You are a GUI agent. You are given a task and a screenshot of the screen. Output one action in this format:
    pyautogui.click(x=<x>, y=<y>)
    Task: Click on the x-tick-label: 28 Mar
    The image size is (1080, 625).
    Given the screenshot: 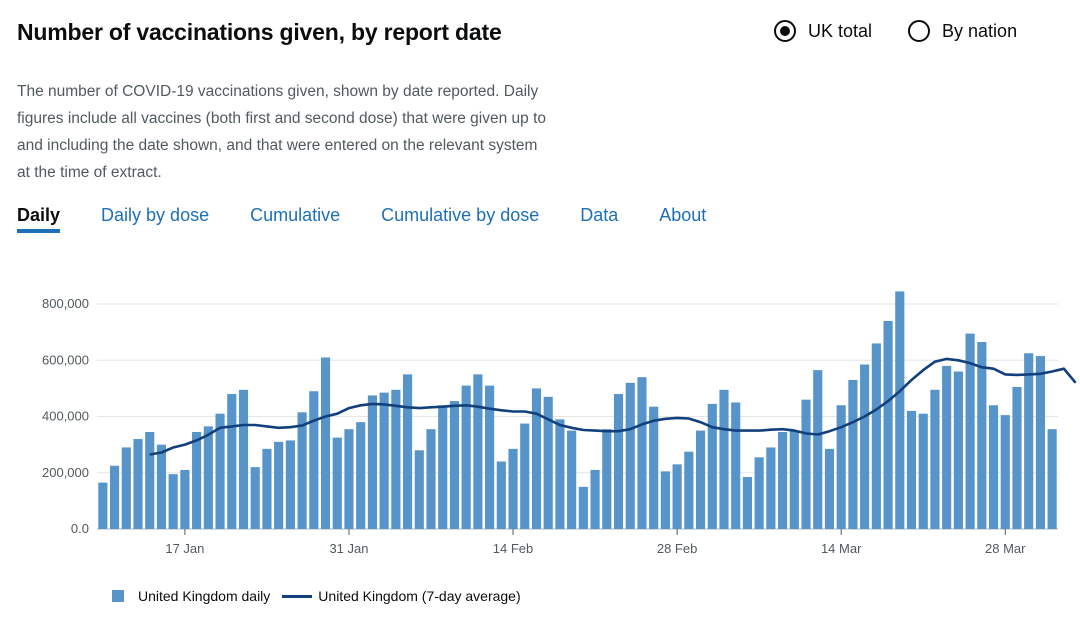 What is the action you would take?
    pyautogui.click(x=1005, y=548)
    